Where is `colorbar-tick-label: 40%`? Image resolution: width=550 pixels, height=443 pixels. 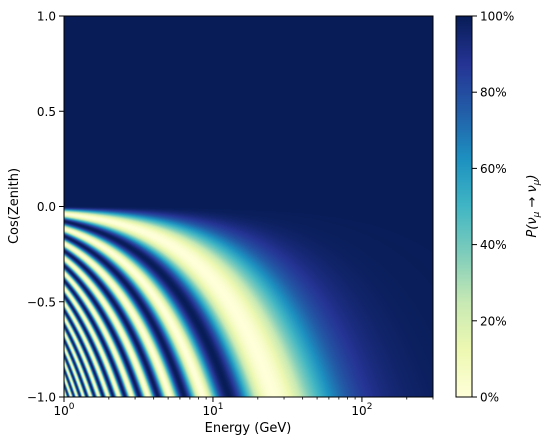 colorbar-tick-label: 40% is located at coordinates (493, 245).